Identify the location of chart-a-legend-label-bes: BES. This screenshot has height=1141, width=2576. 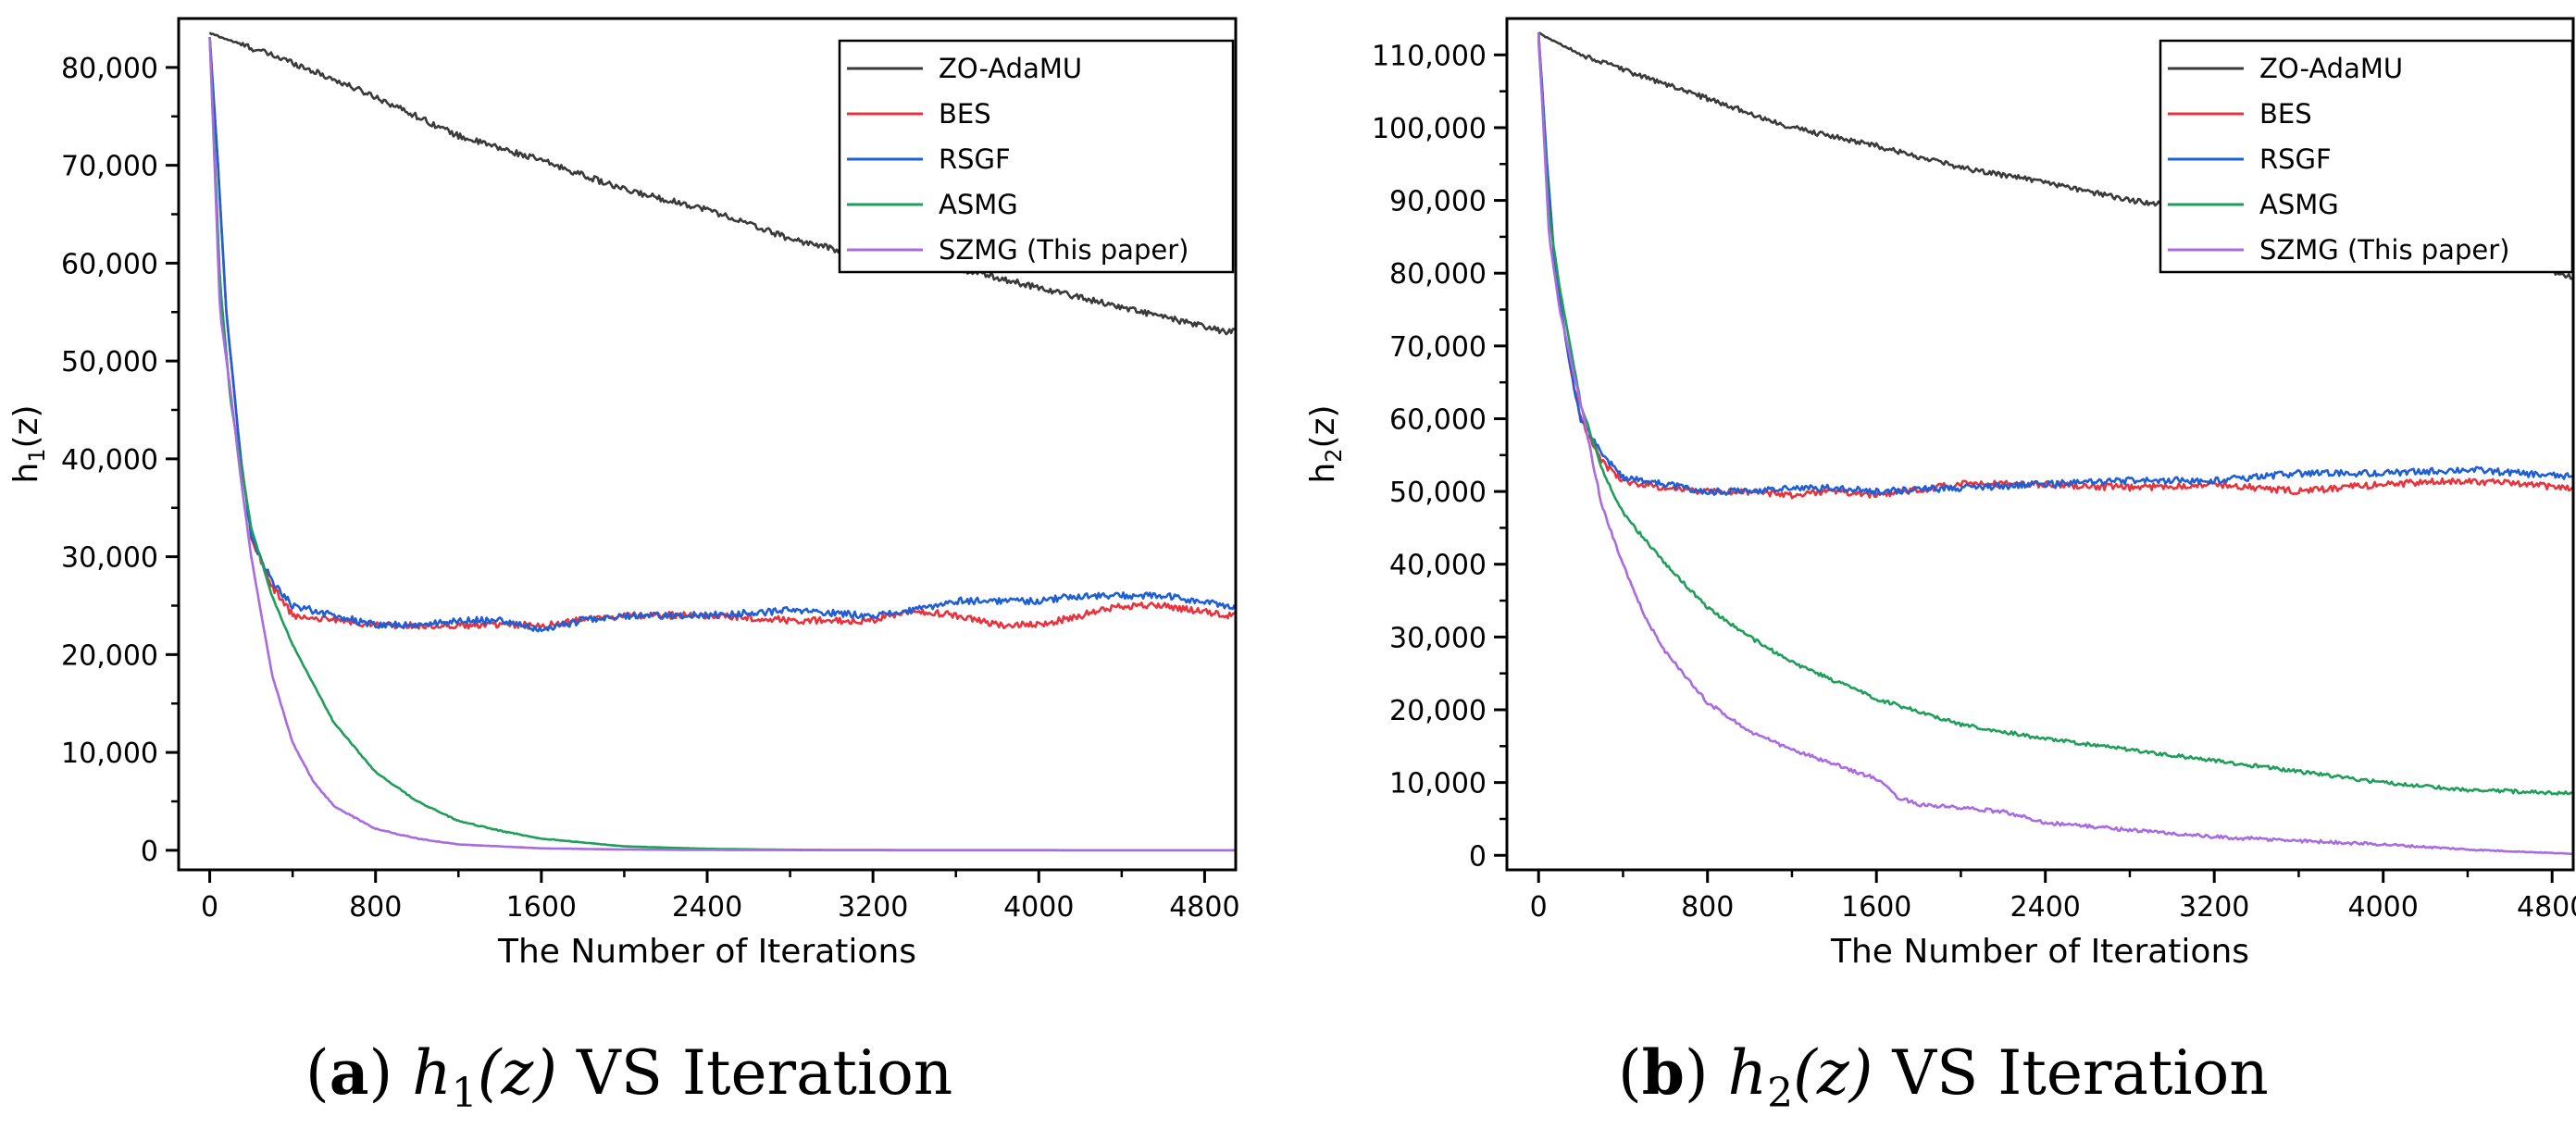
(965, 114).